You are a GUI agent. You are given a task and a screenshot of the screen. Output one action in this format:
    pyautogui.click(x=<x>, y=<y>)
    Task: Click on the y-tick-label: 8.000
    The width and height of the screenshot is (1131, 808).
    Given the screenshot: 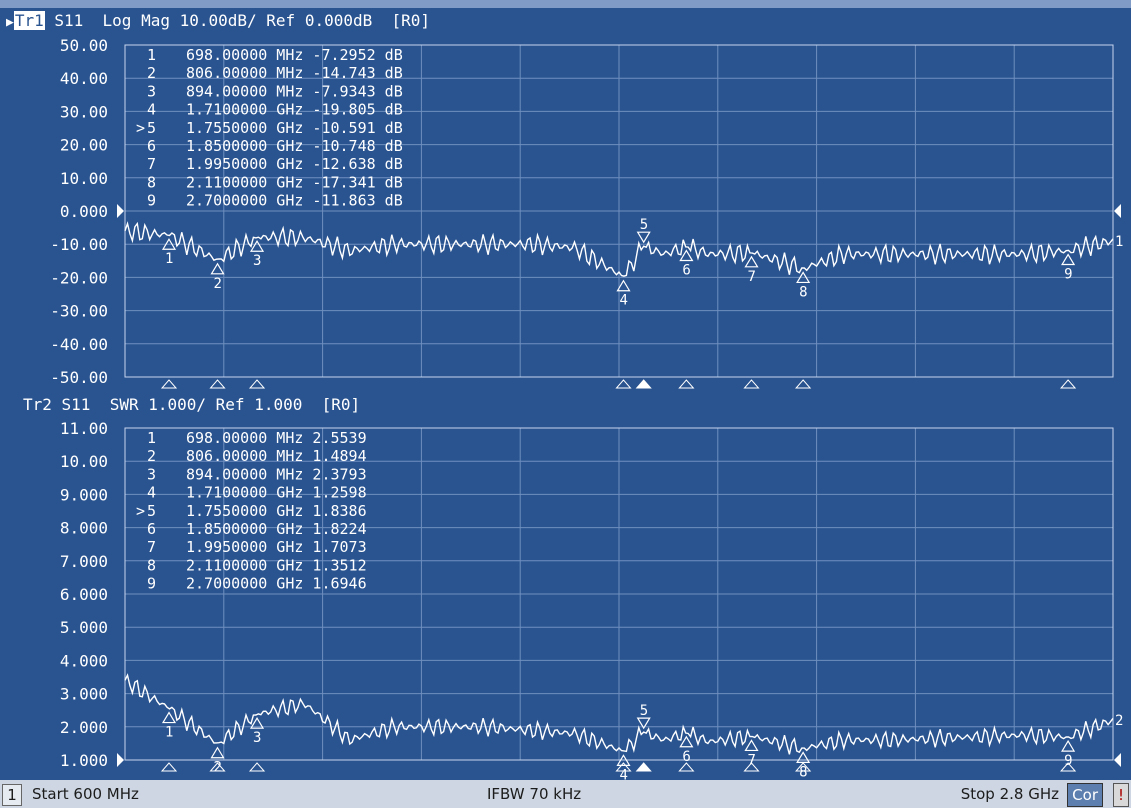 What is the action you would take?
    pyautogui.click(x=84, y=528)
    